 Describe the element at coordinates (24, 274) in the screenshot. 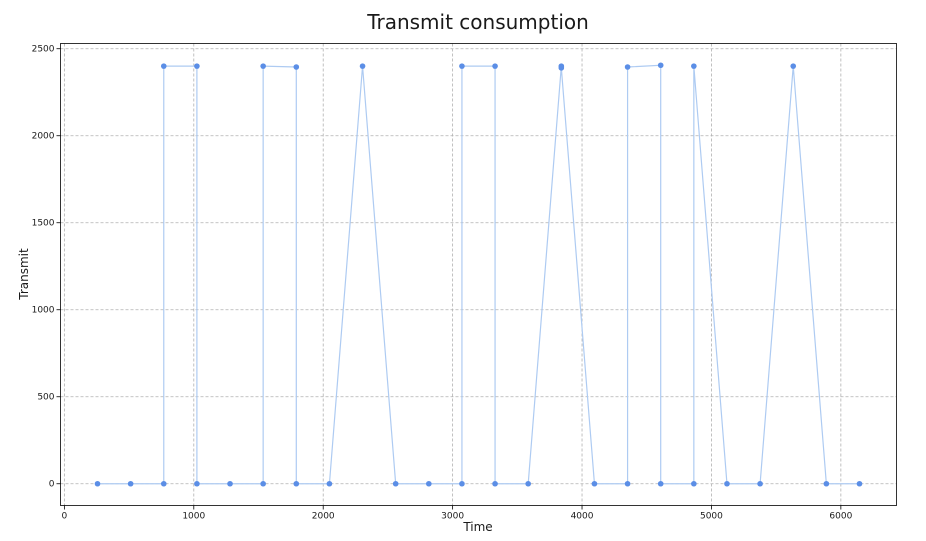

I see `y-axis-label: Transmit` at that location.